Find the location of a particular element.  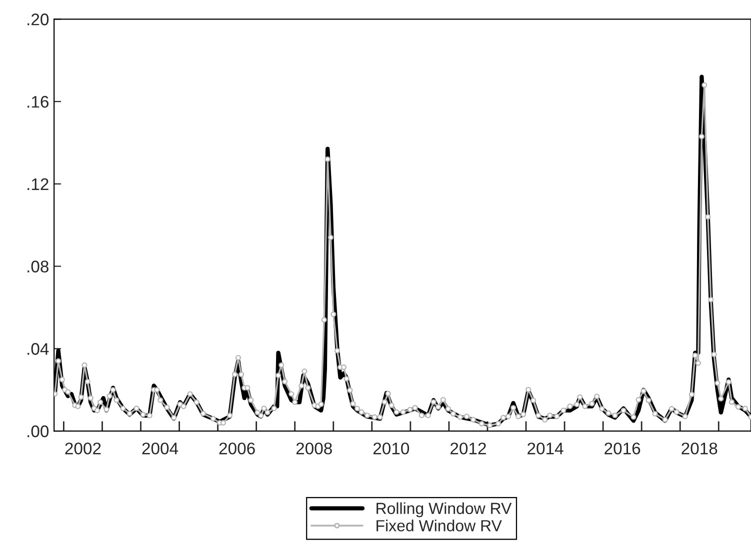

legend-label: Fixed Window RV is located at coordinates (439, 526).